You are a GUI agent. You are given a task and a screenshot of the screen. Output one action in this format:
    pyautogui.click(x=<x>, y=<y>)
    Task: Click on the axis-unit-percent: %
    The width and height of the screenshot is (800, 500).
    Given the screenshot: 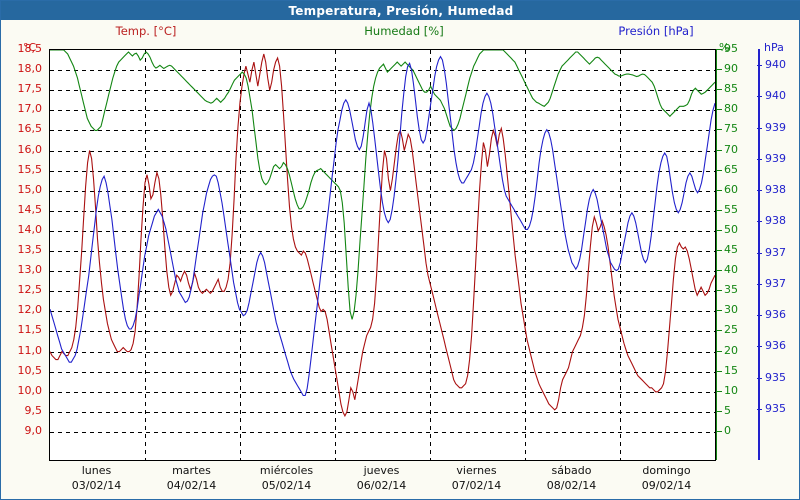 What is the action you would take?
    pyautogui.click(x=724, y=47)
    